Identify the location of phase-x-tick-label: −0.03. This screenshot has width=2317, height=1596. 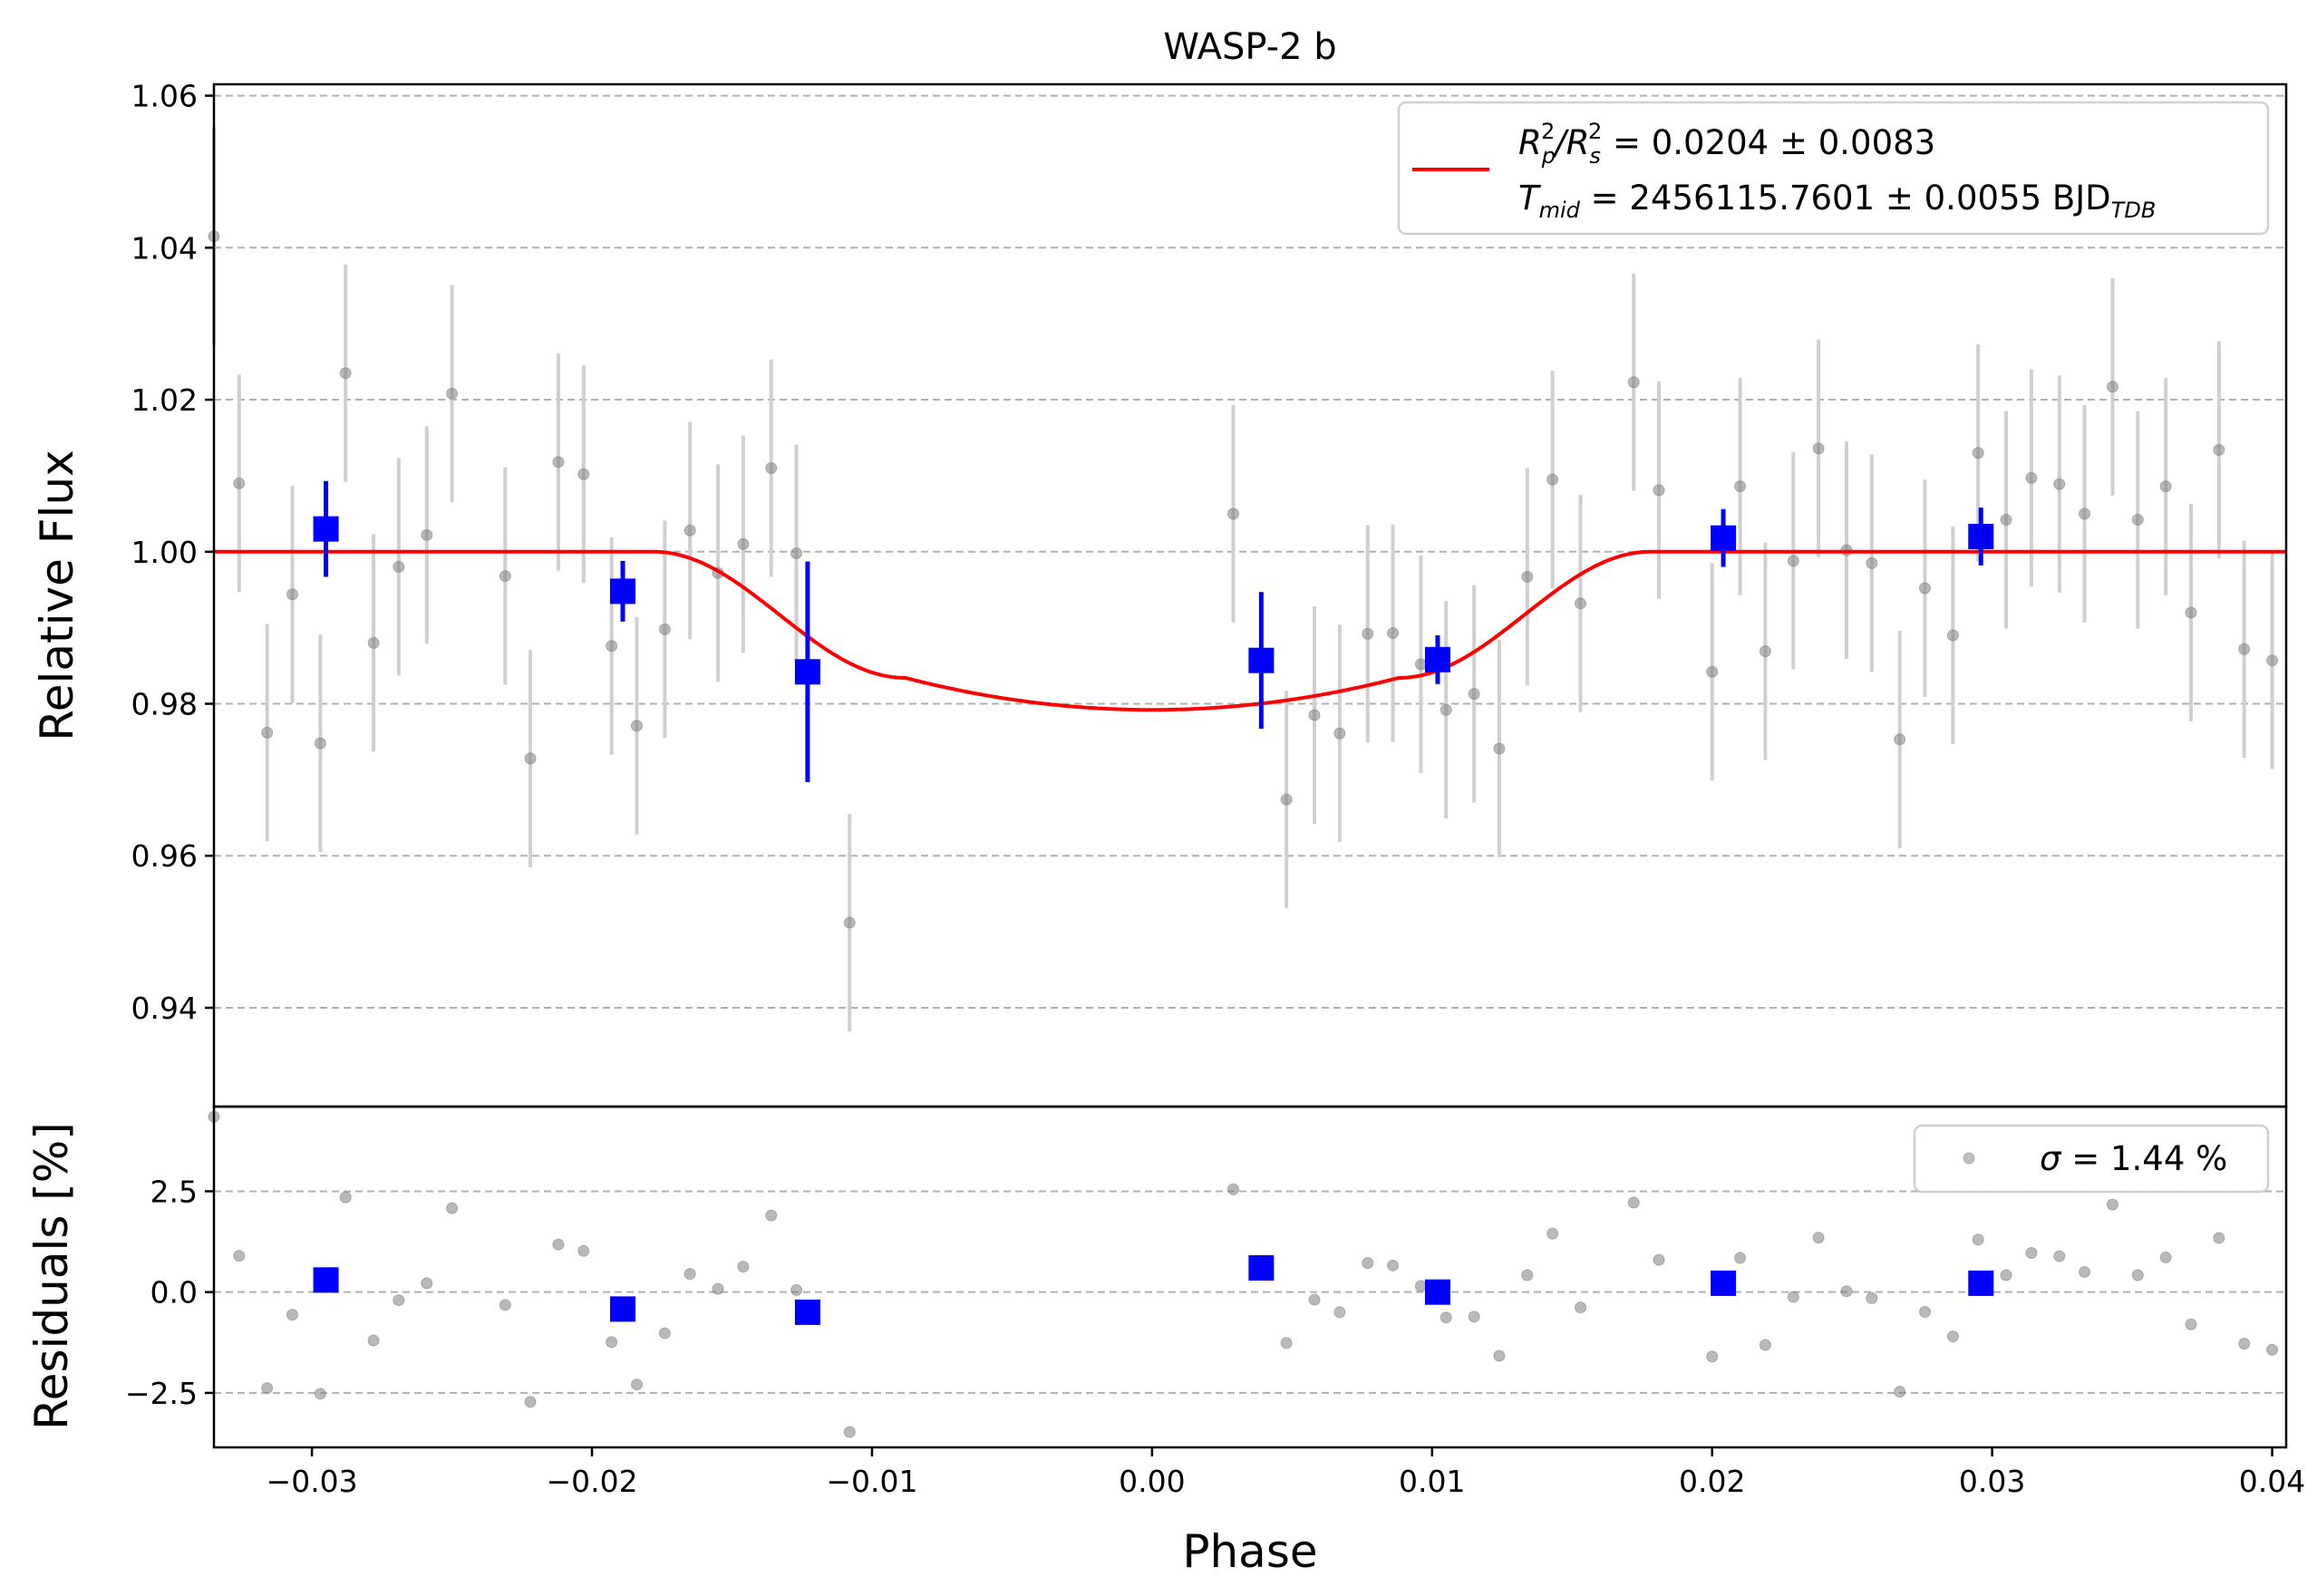
(312, 1481).